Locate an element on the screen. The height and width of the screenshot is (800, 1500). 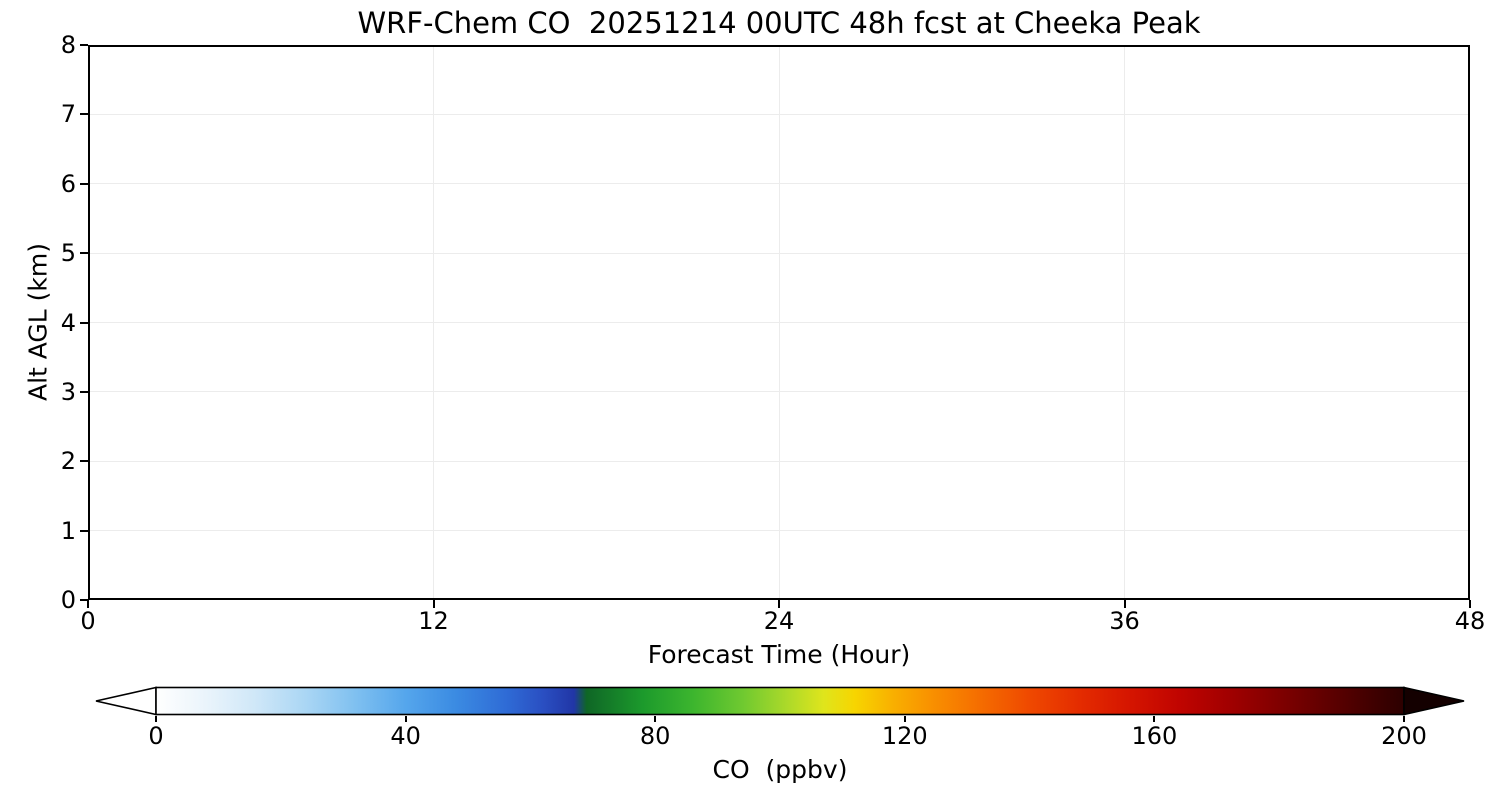
colorbar-body is located at coordinates (780, 701).